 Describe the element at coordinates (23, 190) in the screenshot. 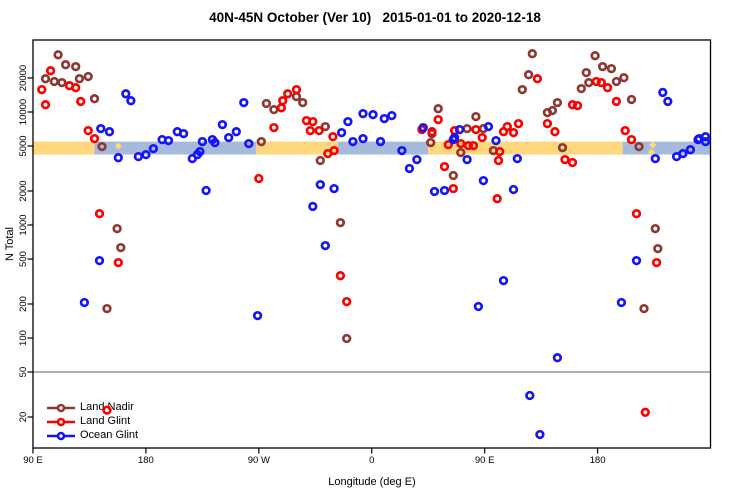

I see `y-tick-label: 2000` at that location.